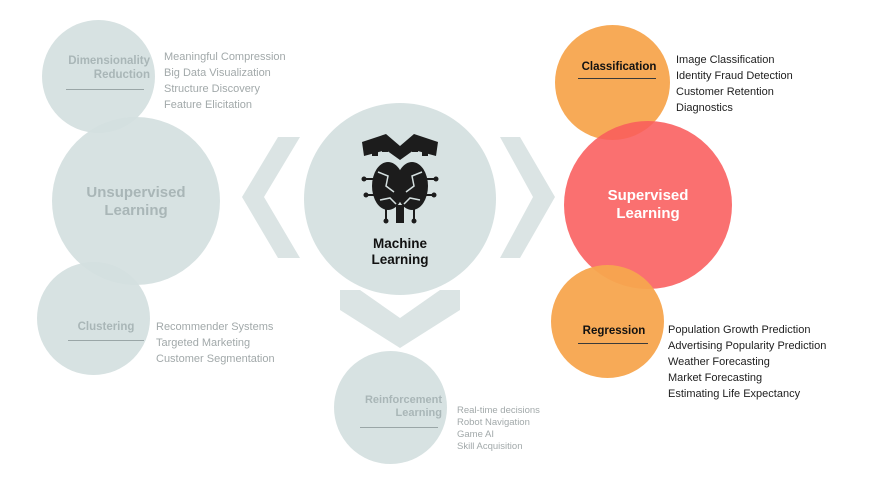 Image resolution: width=872 pixels, height=488 pixels. Describe the element at coordinates (225, 57) in the screenshot. I see `list-item: Meaningful Compression` at that location.